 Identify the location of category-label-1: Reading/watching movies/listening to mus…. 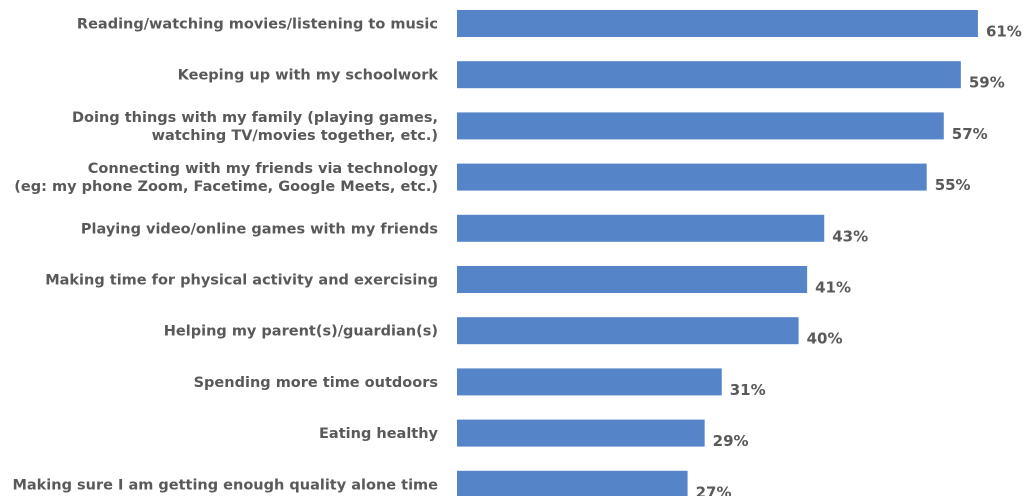
(257, 25).